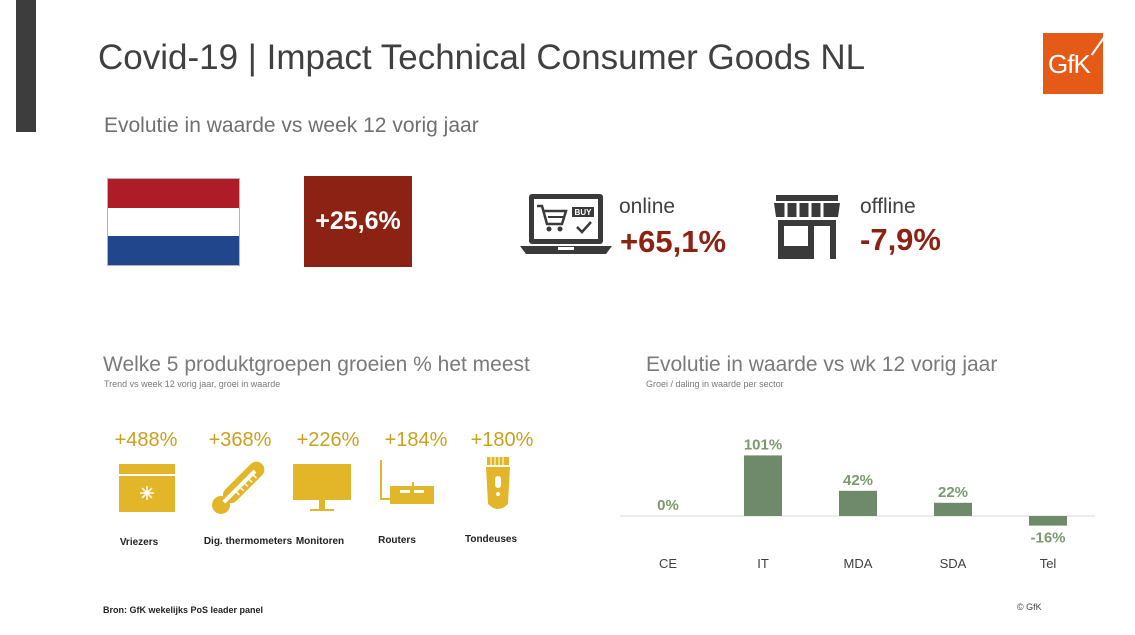  What do you see at coordinates (715, 384) in the screenshot?
I see `chart-subtitle: Groei / daling in waarde per sector` at bounding box center [715, 384].